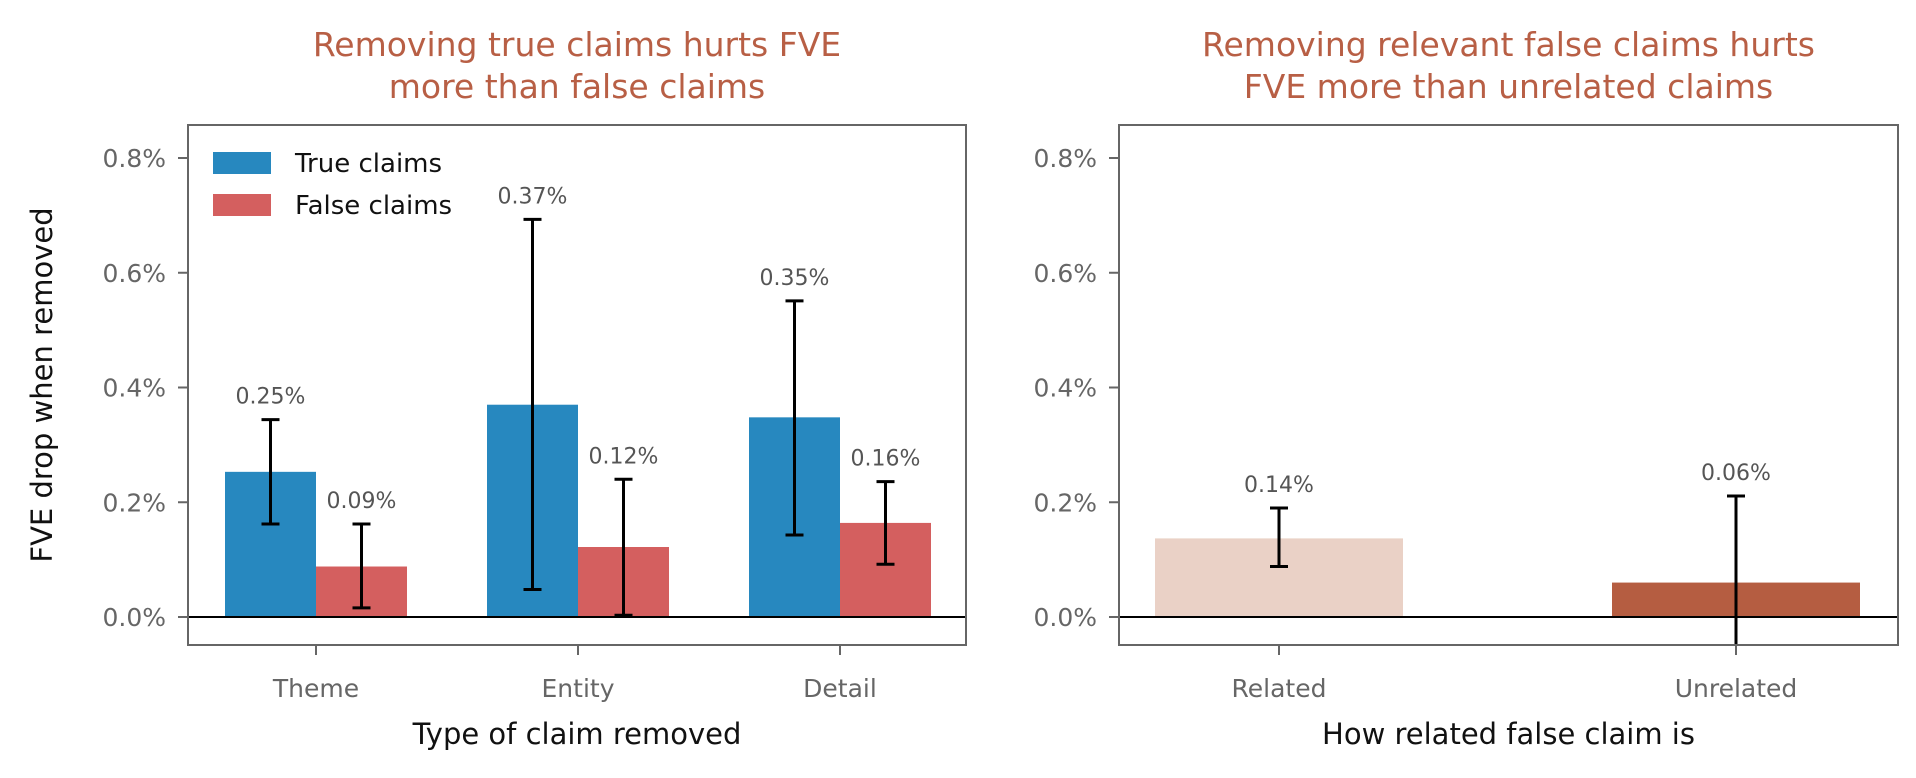 The width and height of the screenshot is (1916, 778). Describe the element at coordinates (1279, 688) in the screenshot. I see `x-tick-label: Related` at that location.